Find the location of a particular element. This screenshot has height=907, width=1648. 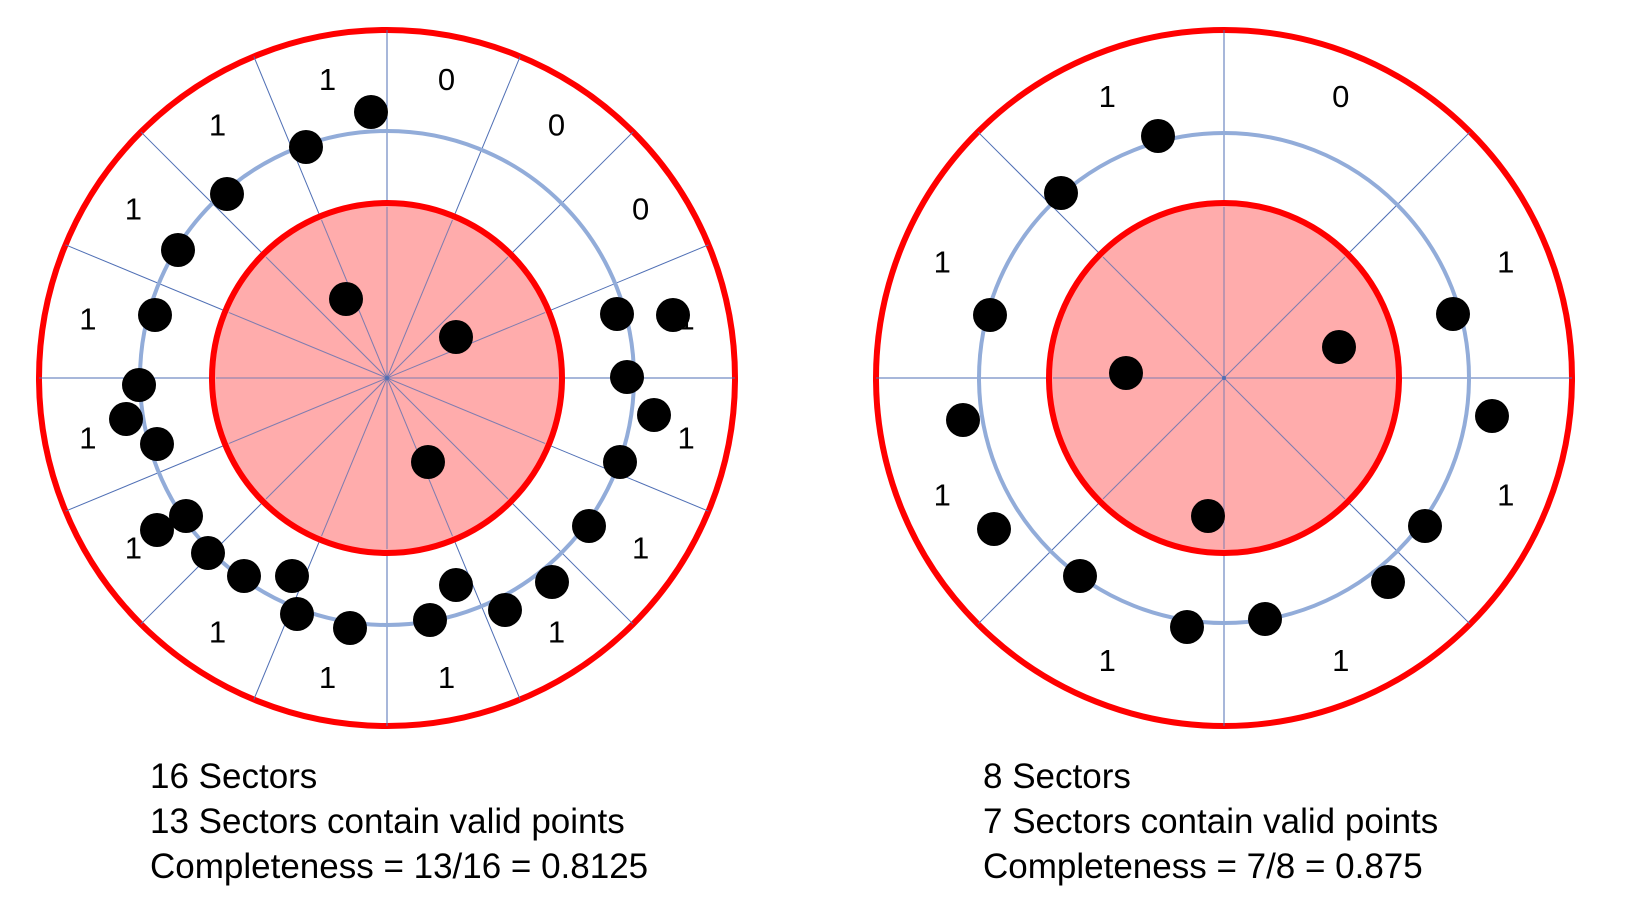

caption-sector-count: 16 Sectors is located at coordinates (234, 776).